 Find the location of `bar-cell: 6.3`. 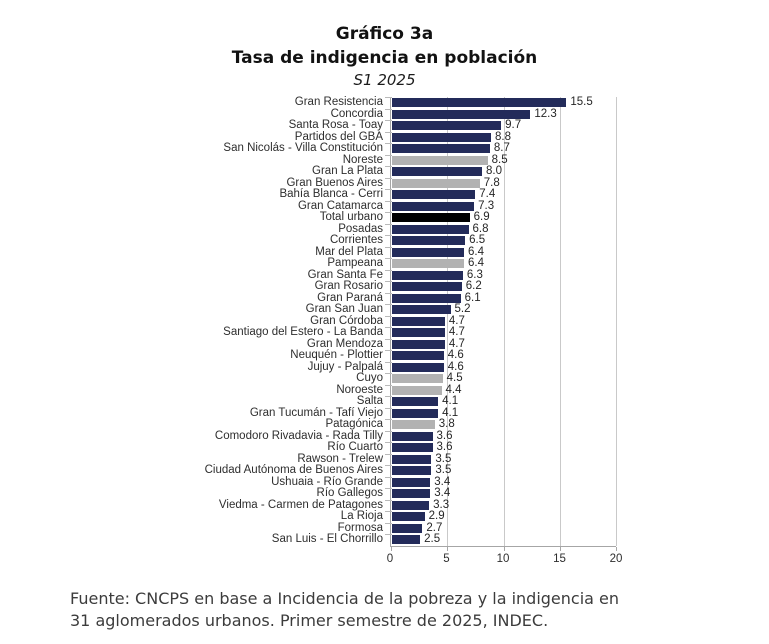

bar-cell: 6.3 is located at coordinates (504, 275).